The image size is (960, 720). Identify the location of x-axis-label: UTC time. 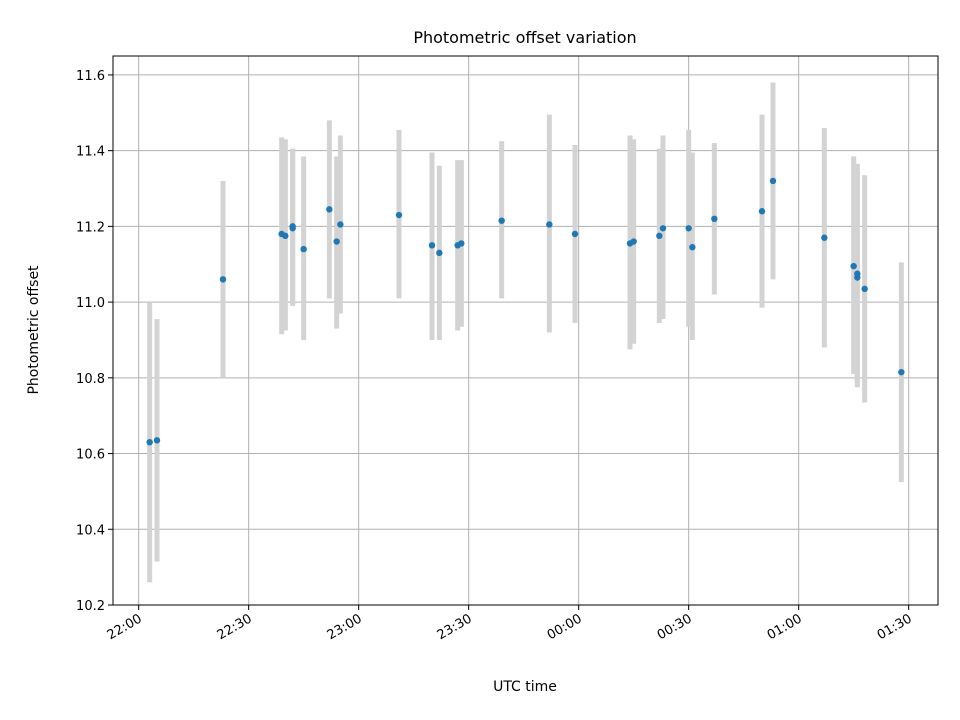
(525, 687).